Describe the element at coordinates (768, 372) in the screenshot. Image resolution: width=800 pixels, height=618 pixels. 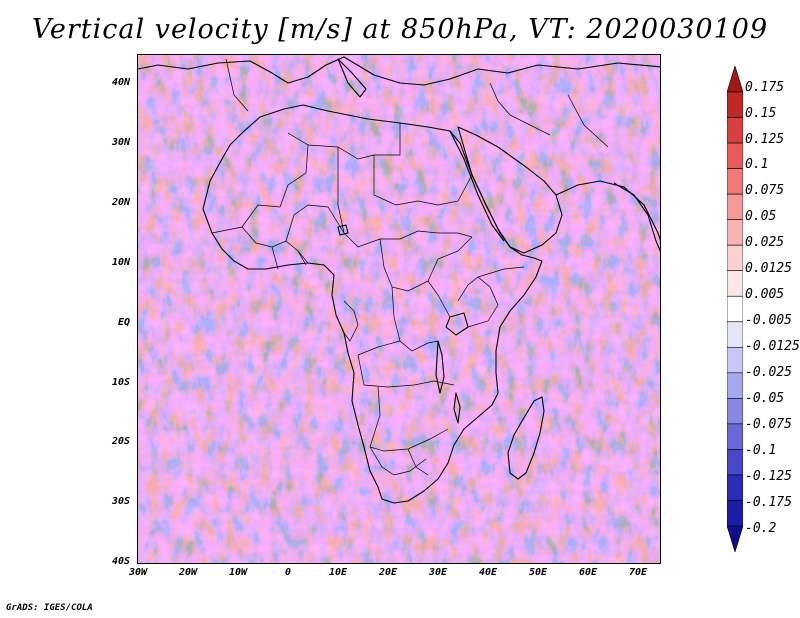
I see `colorbar-label: -0.025` at that location.